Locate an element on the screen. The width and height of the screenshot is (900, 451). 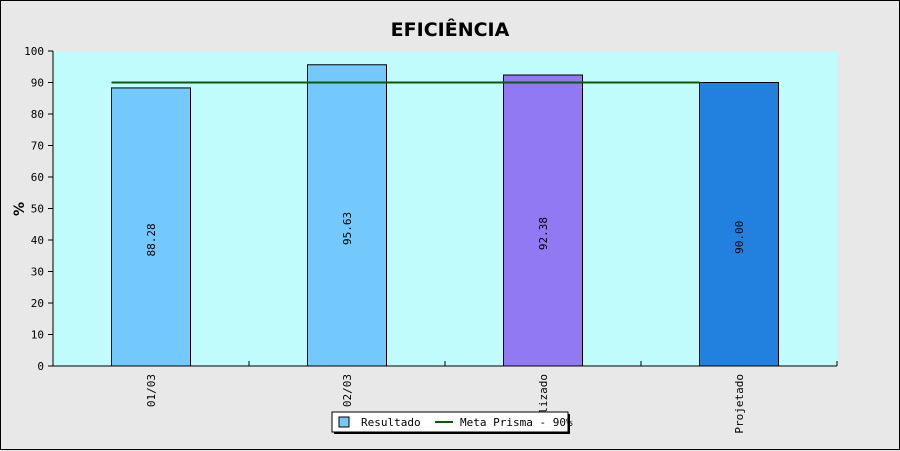
y-tick-label: 0 is located at coordinates (40, 366).